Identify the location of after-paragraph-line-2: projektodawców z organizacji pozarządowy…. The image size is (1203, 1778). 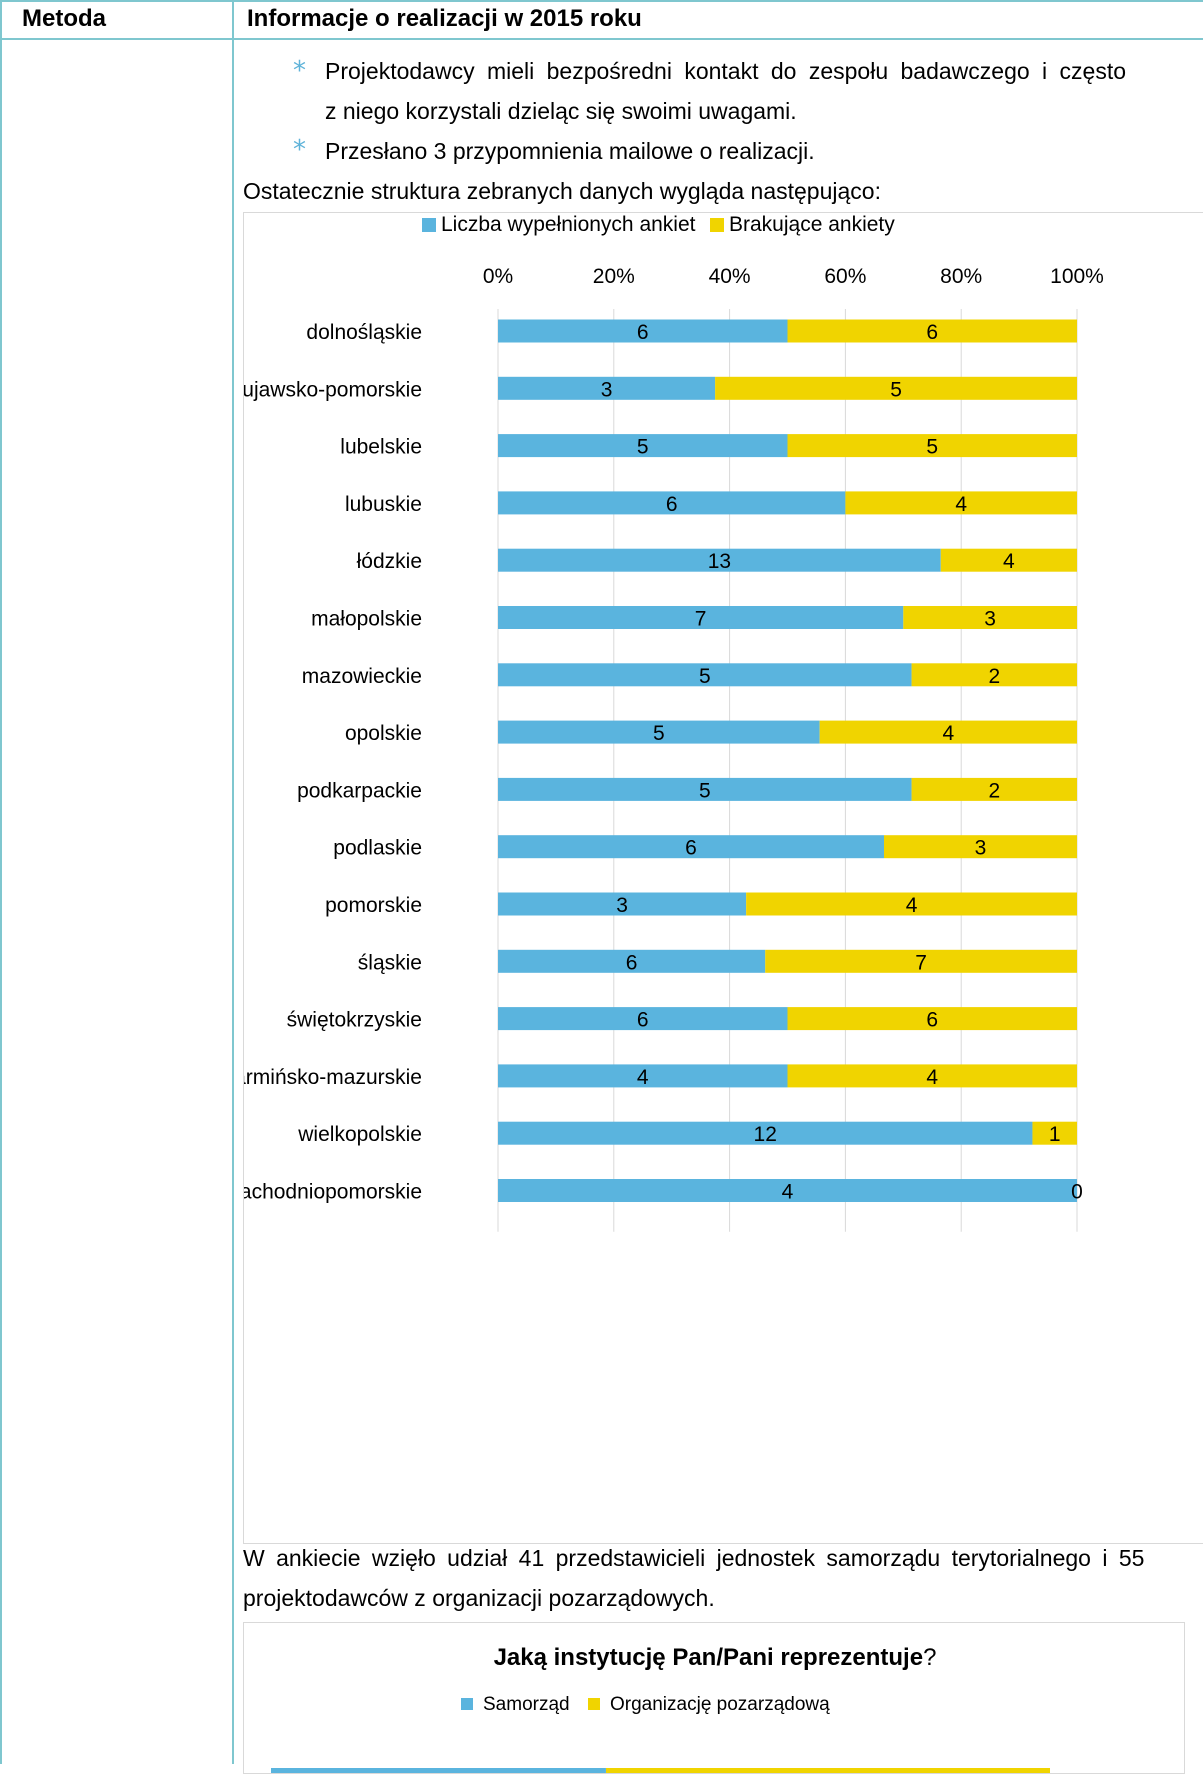
(479, 1598).